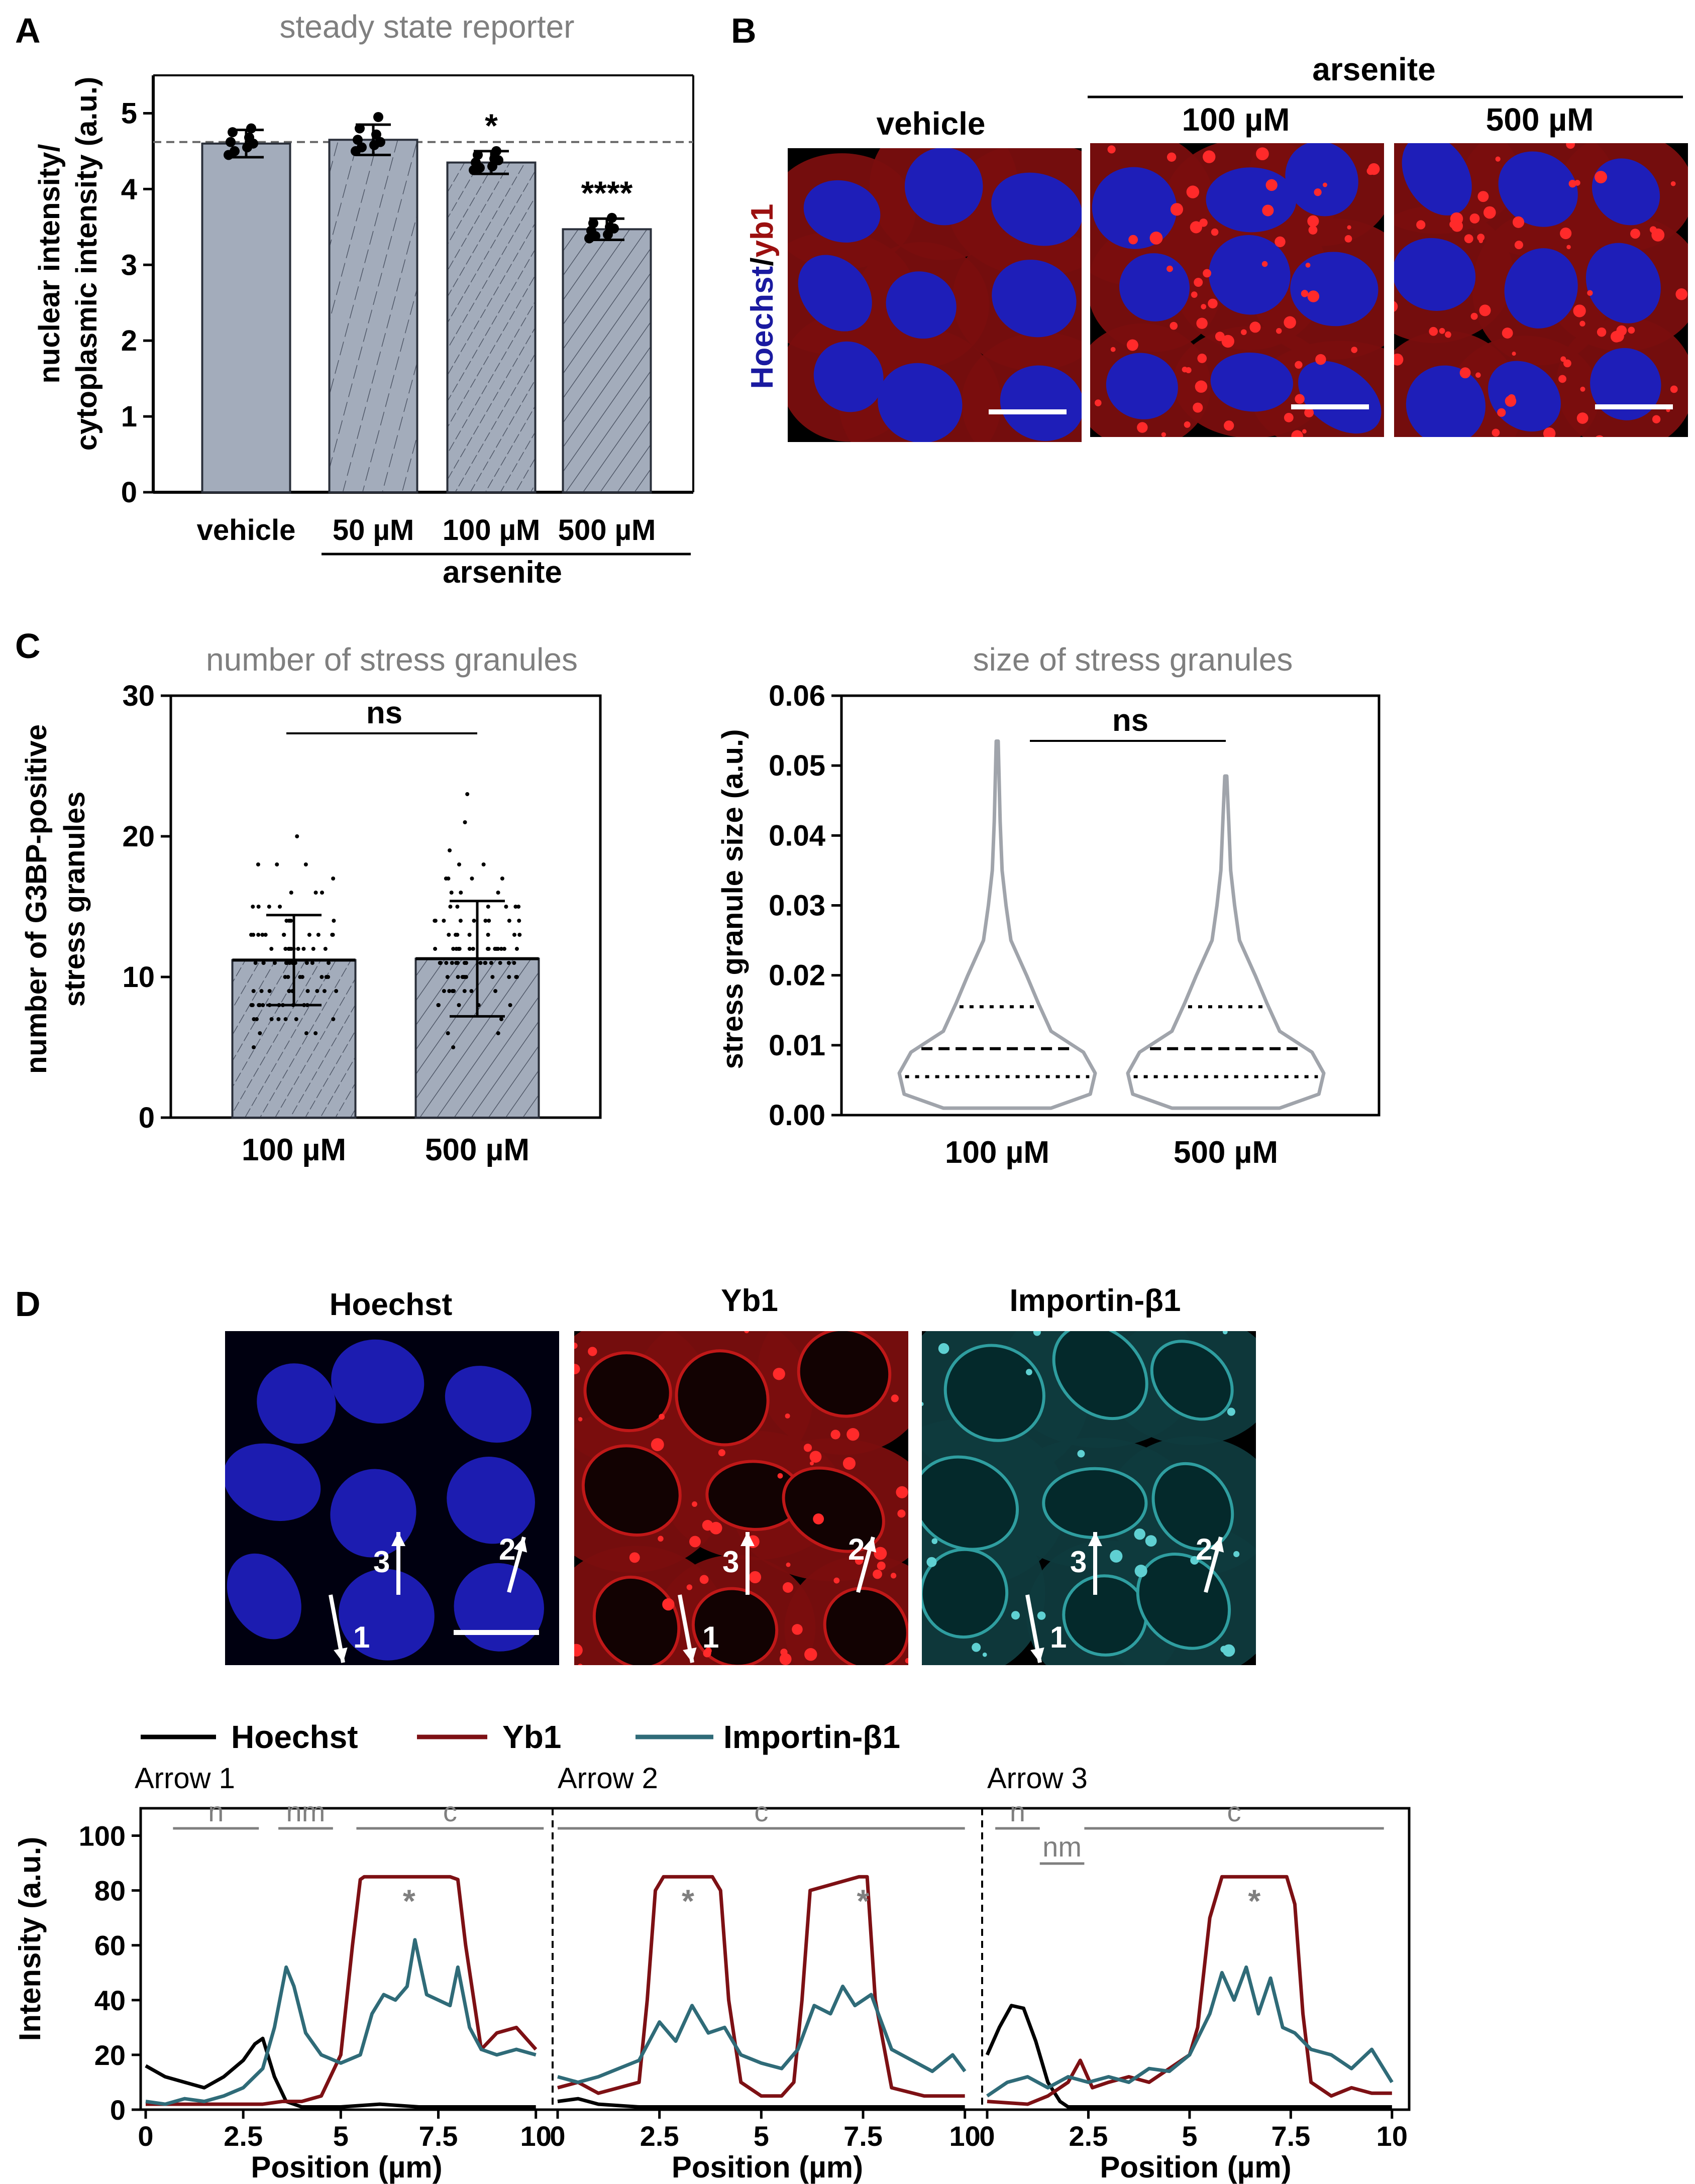  I want to click on panel-d-xtick-label: 0, so click(987, 2136).